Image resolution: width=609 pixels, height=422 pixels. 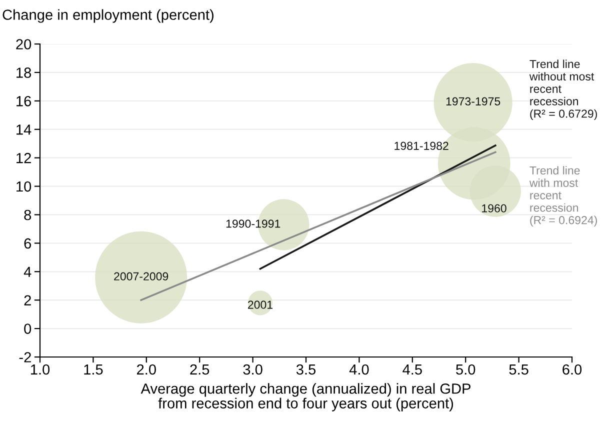 I want to click on y-tick-label: 4, so click(x=28, y=271).